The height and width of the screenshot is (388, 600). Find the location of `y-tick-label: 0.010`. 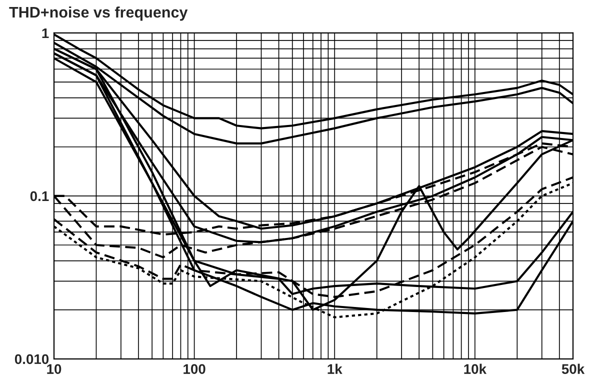

y-tick-label: 0.010 is located at coordinates (31, 359).